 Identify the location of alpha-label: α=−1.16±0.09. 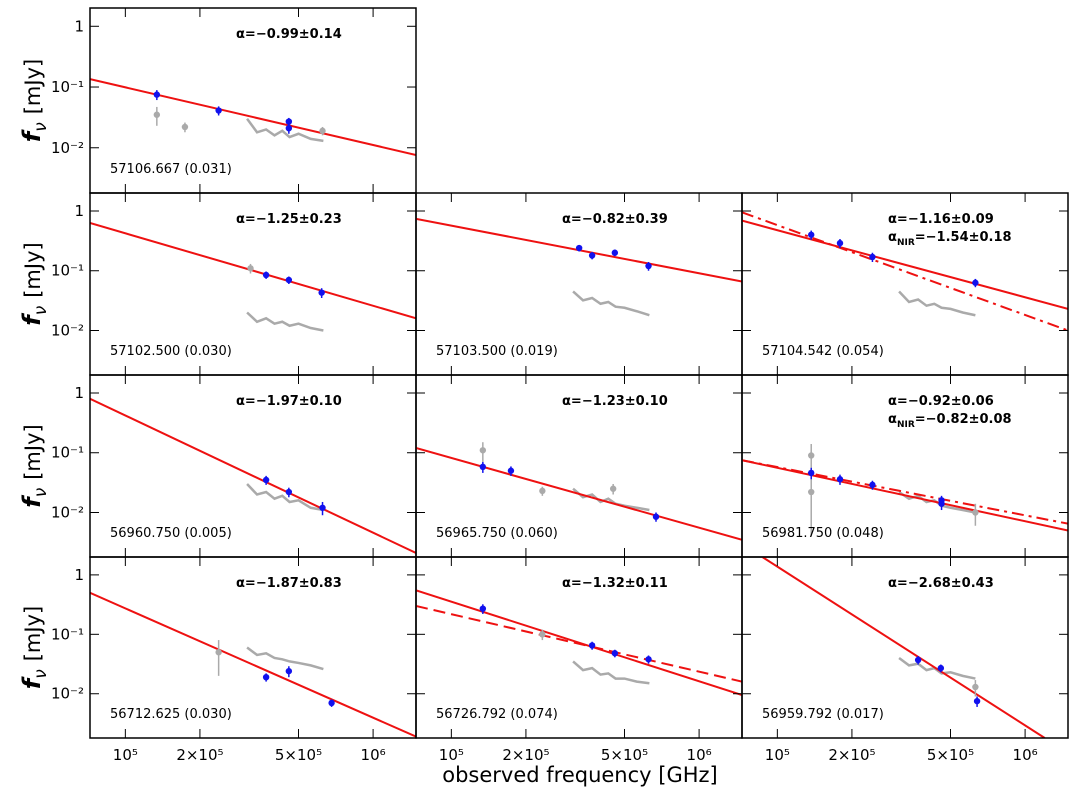
(941, 219).